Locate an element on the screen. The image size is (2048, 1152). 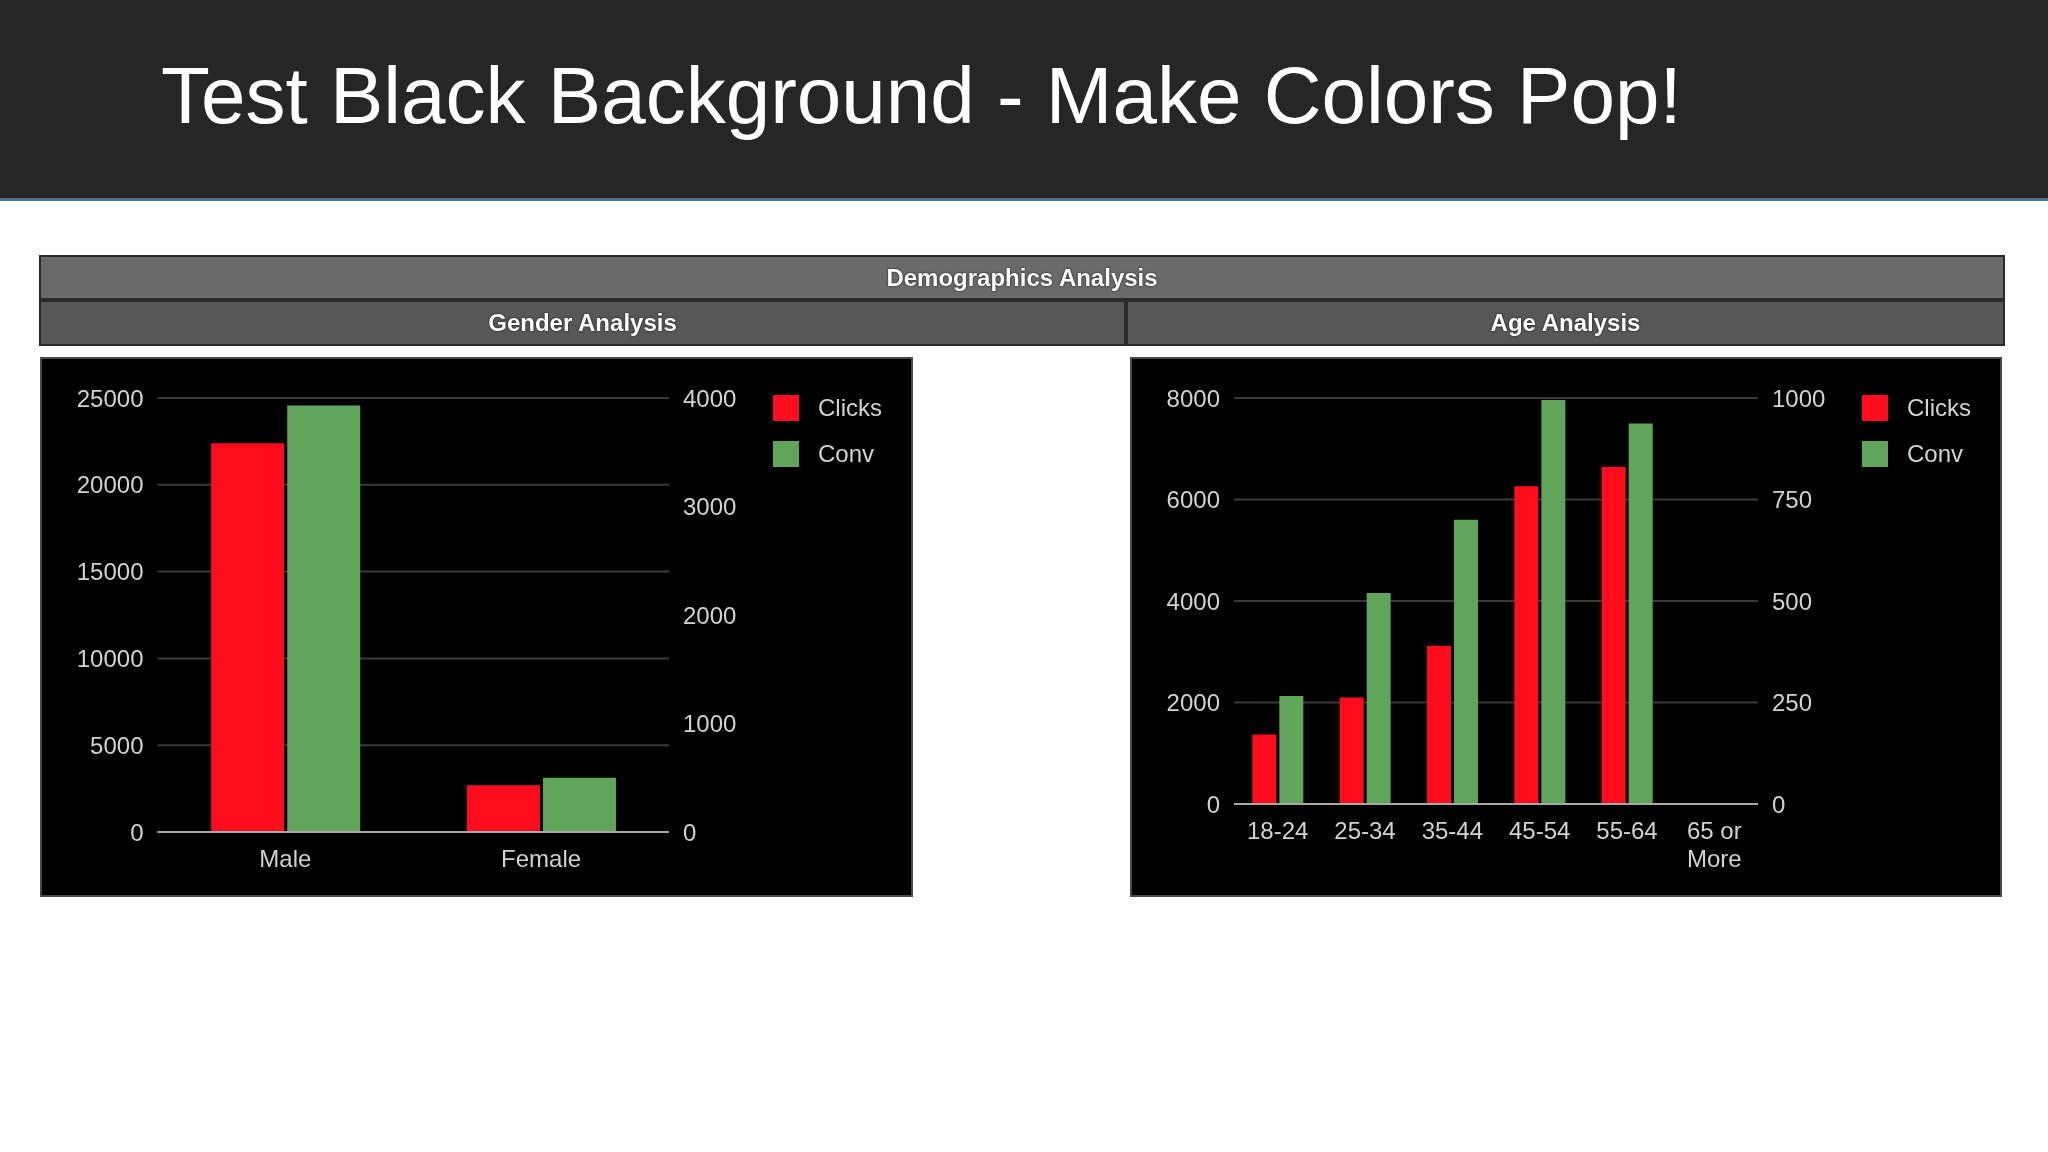
x-tick-label: Female is located at coordinates (541, 858).